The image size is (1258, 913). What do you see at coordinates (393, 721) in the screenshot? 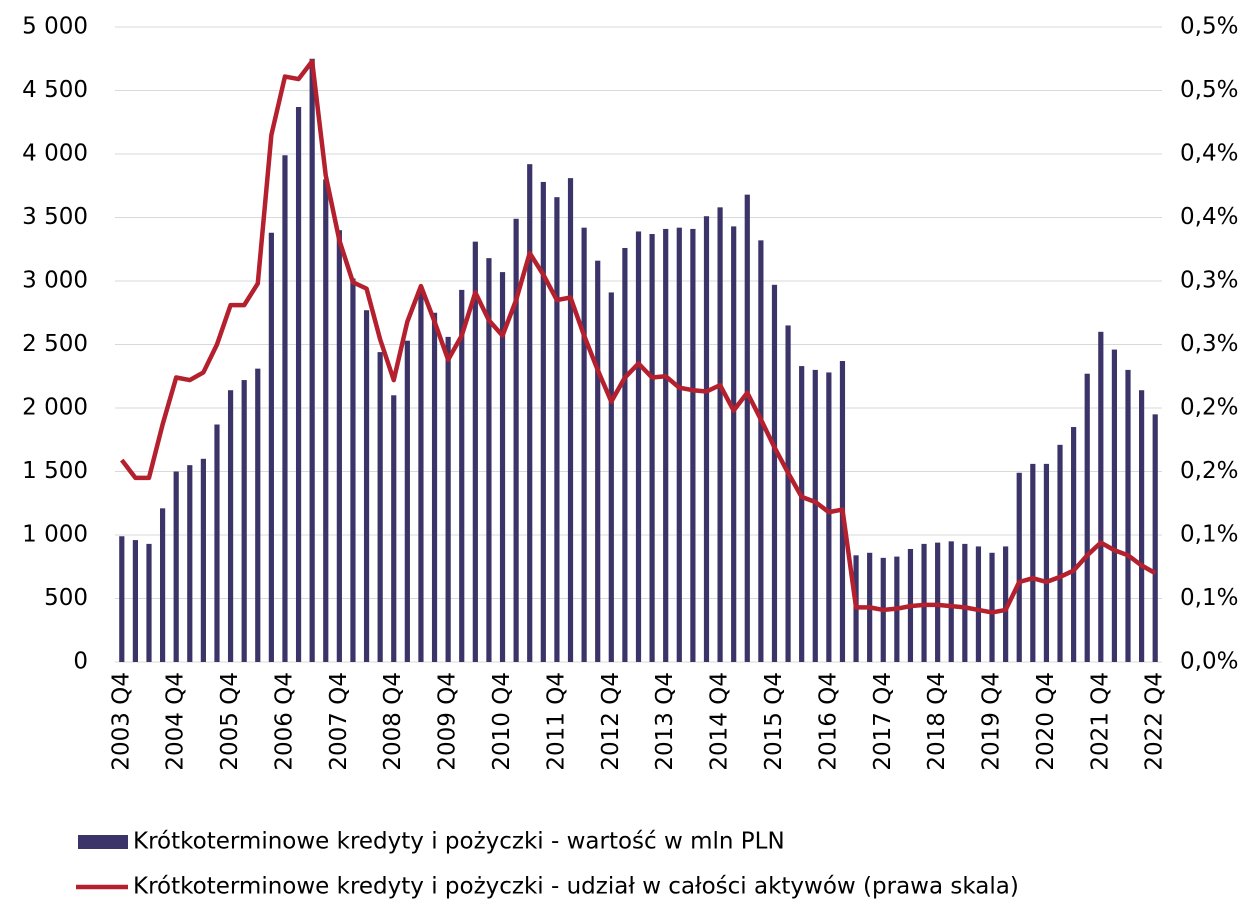
I see `x-tick-label: 2008 Q4` at bounding box center [393, 721].